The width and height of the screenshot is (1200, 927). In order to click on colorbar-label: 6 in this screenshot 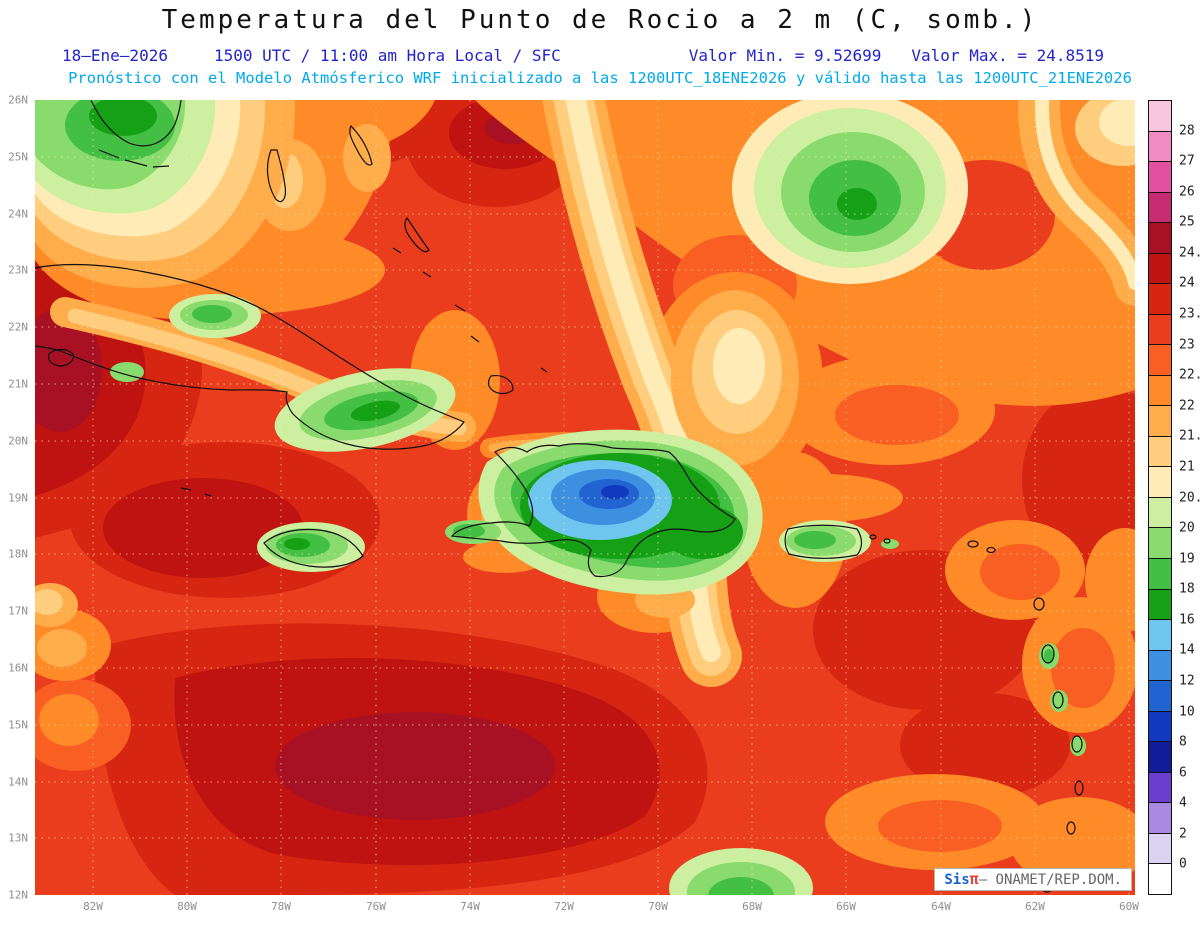, I will do `click(1183, 773)`.